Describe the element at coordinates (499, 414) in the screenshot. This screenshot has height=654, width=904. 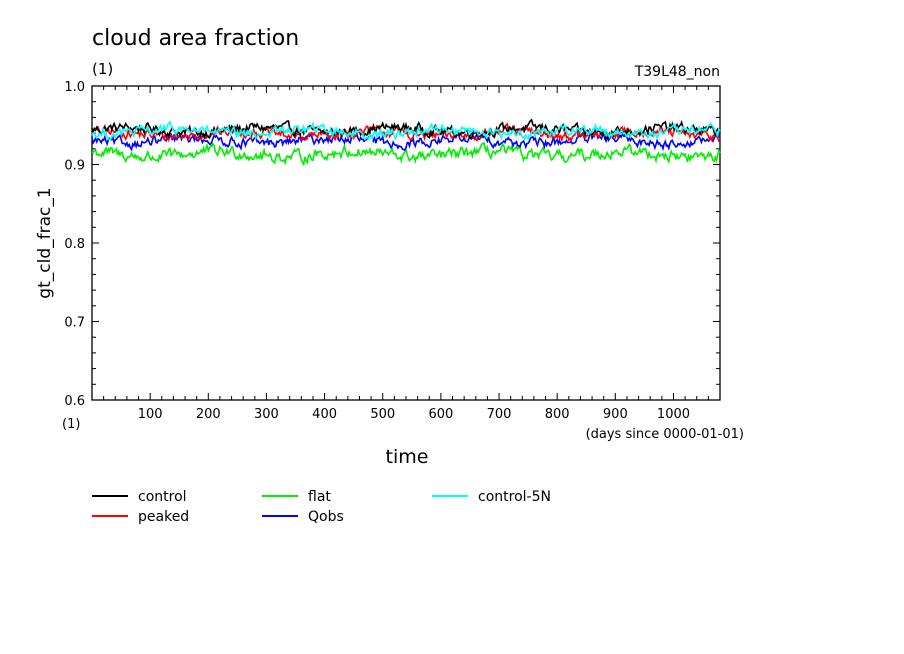
I see `x-tick-label: 700` at that location.